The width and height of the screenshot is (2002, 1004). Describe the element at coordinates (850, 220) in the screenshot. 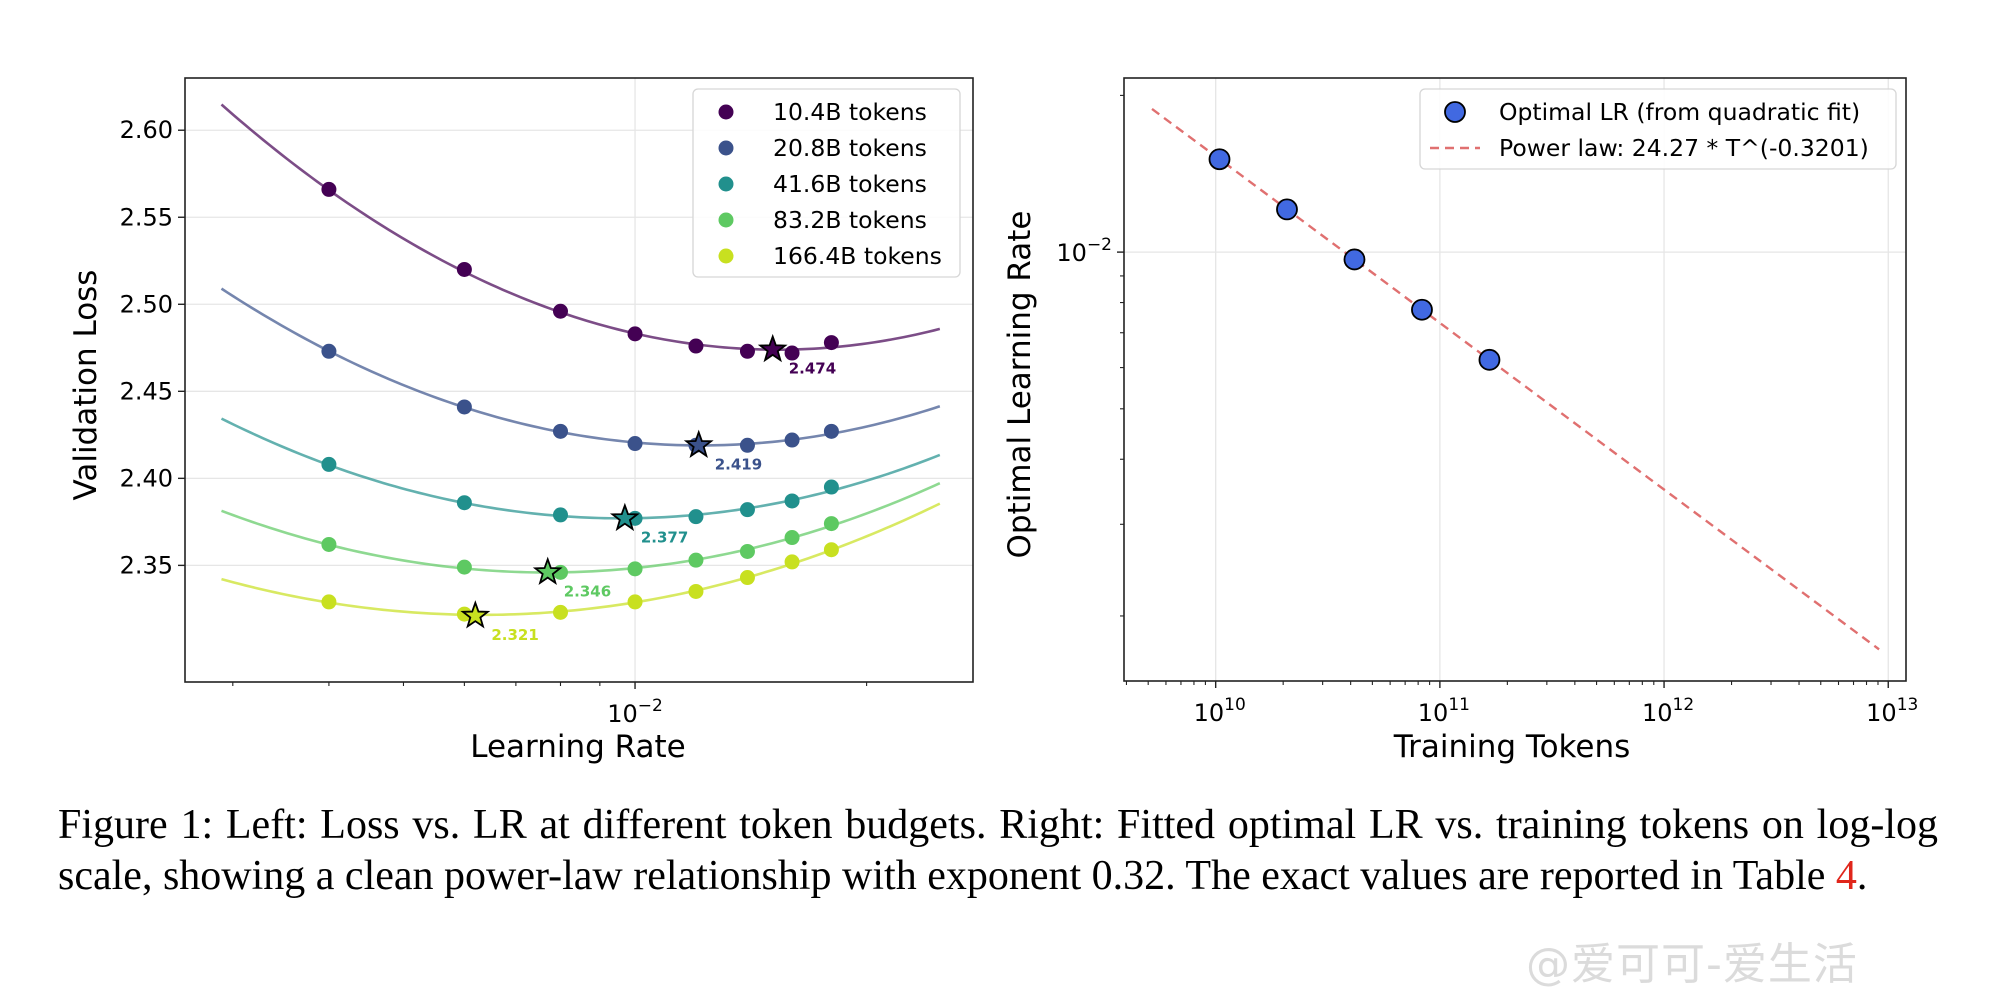

I see `legend-label: 83.2B tokens` at that location.